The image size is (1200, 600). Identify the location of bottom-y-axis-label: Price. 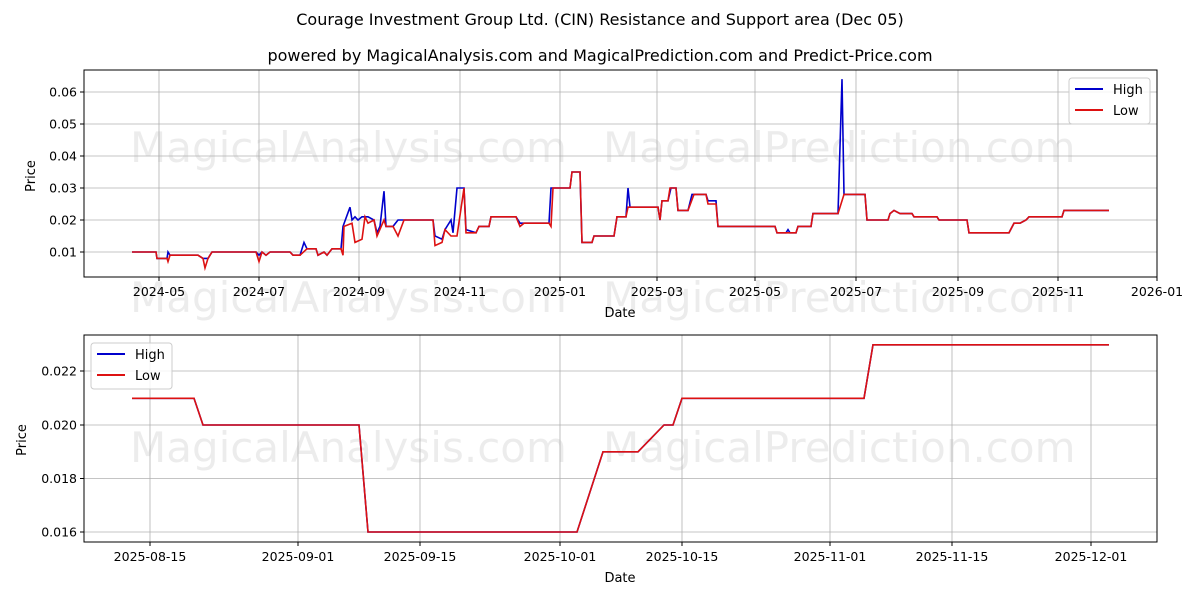
(22, 440).